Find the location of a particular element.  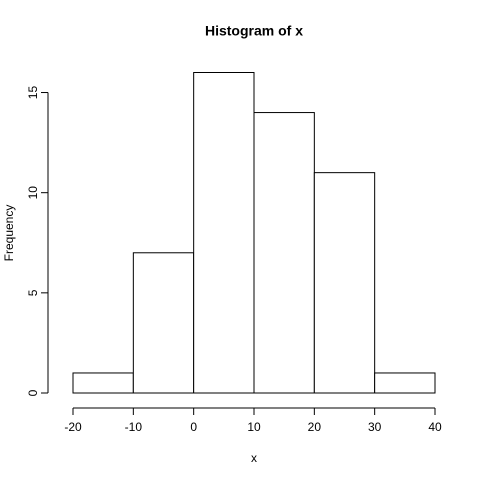

x-tick-label: 40 is located at coordinates (435, 427).